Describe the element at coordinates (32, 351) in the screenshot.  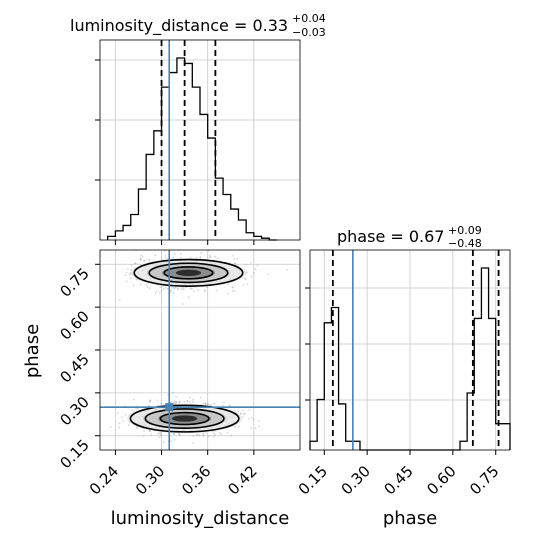
I see `ylabel-phase: phase` at that location.